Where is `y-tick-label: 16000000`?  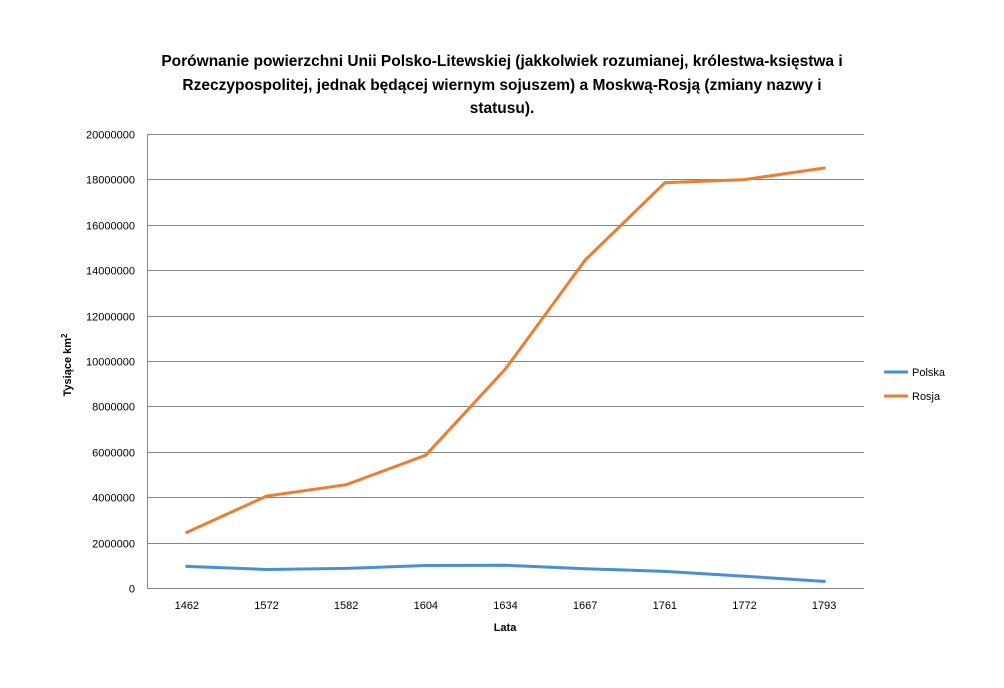
y-tick-label: 16000000 is located at coordinates (110, 227).